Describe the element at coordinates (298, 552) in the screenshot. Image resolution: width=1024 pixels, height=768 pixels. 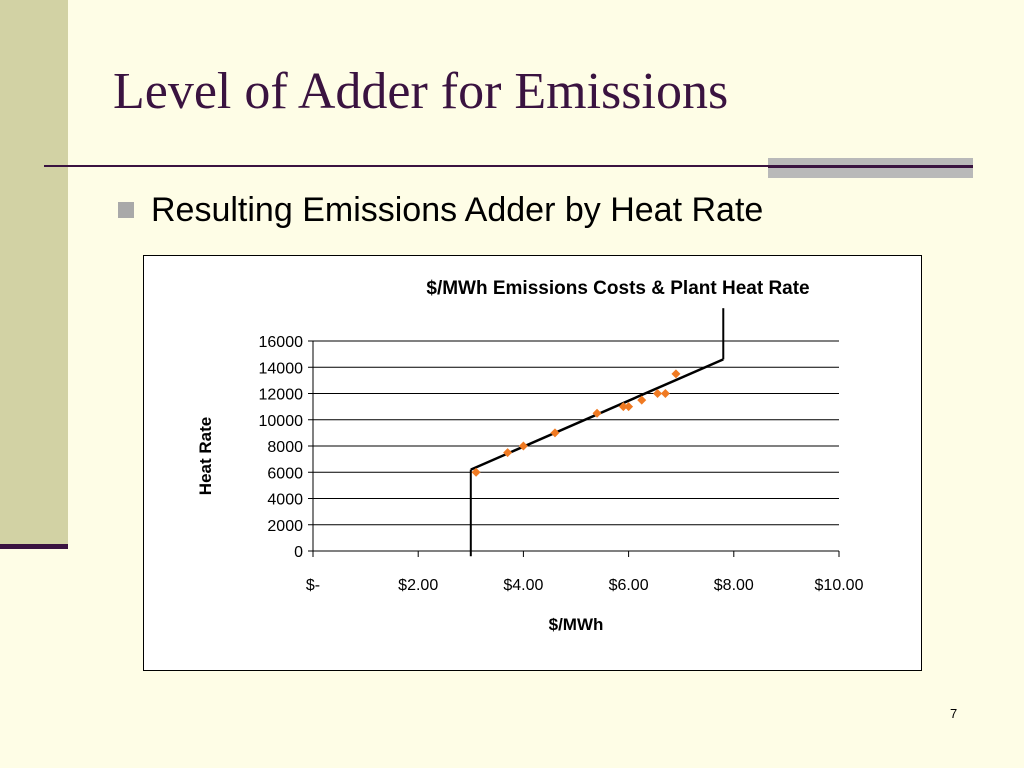
I see `y-tick-label: 0` at that location.